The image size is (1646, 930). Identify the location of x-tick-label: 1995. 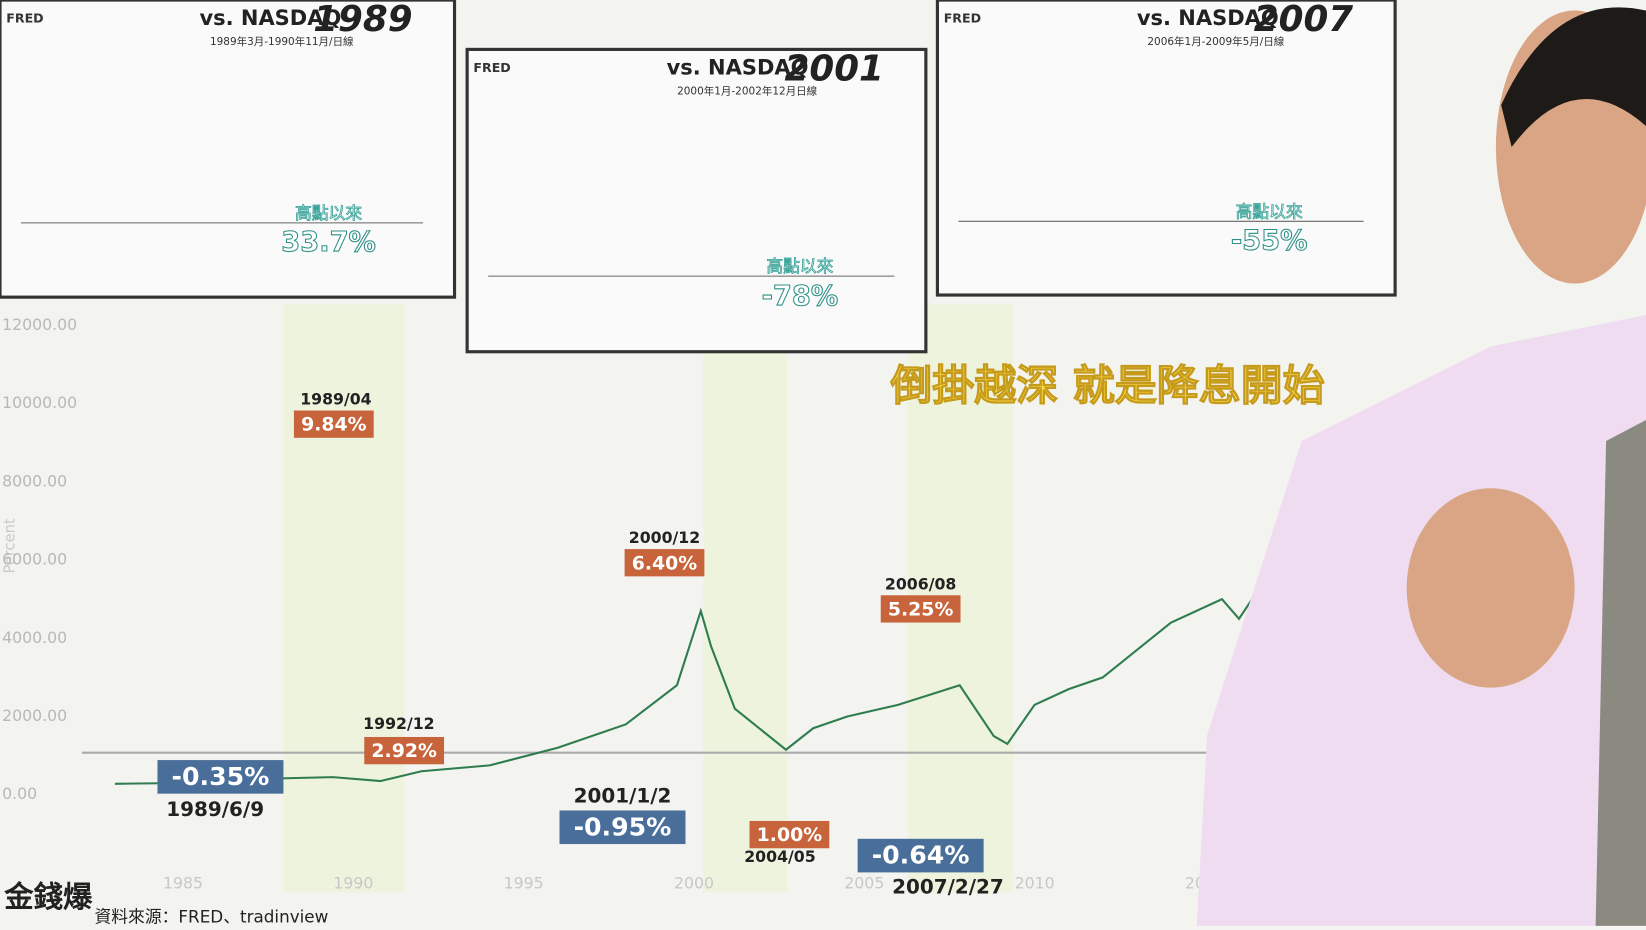
(524, 882).